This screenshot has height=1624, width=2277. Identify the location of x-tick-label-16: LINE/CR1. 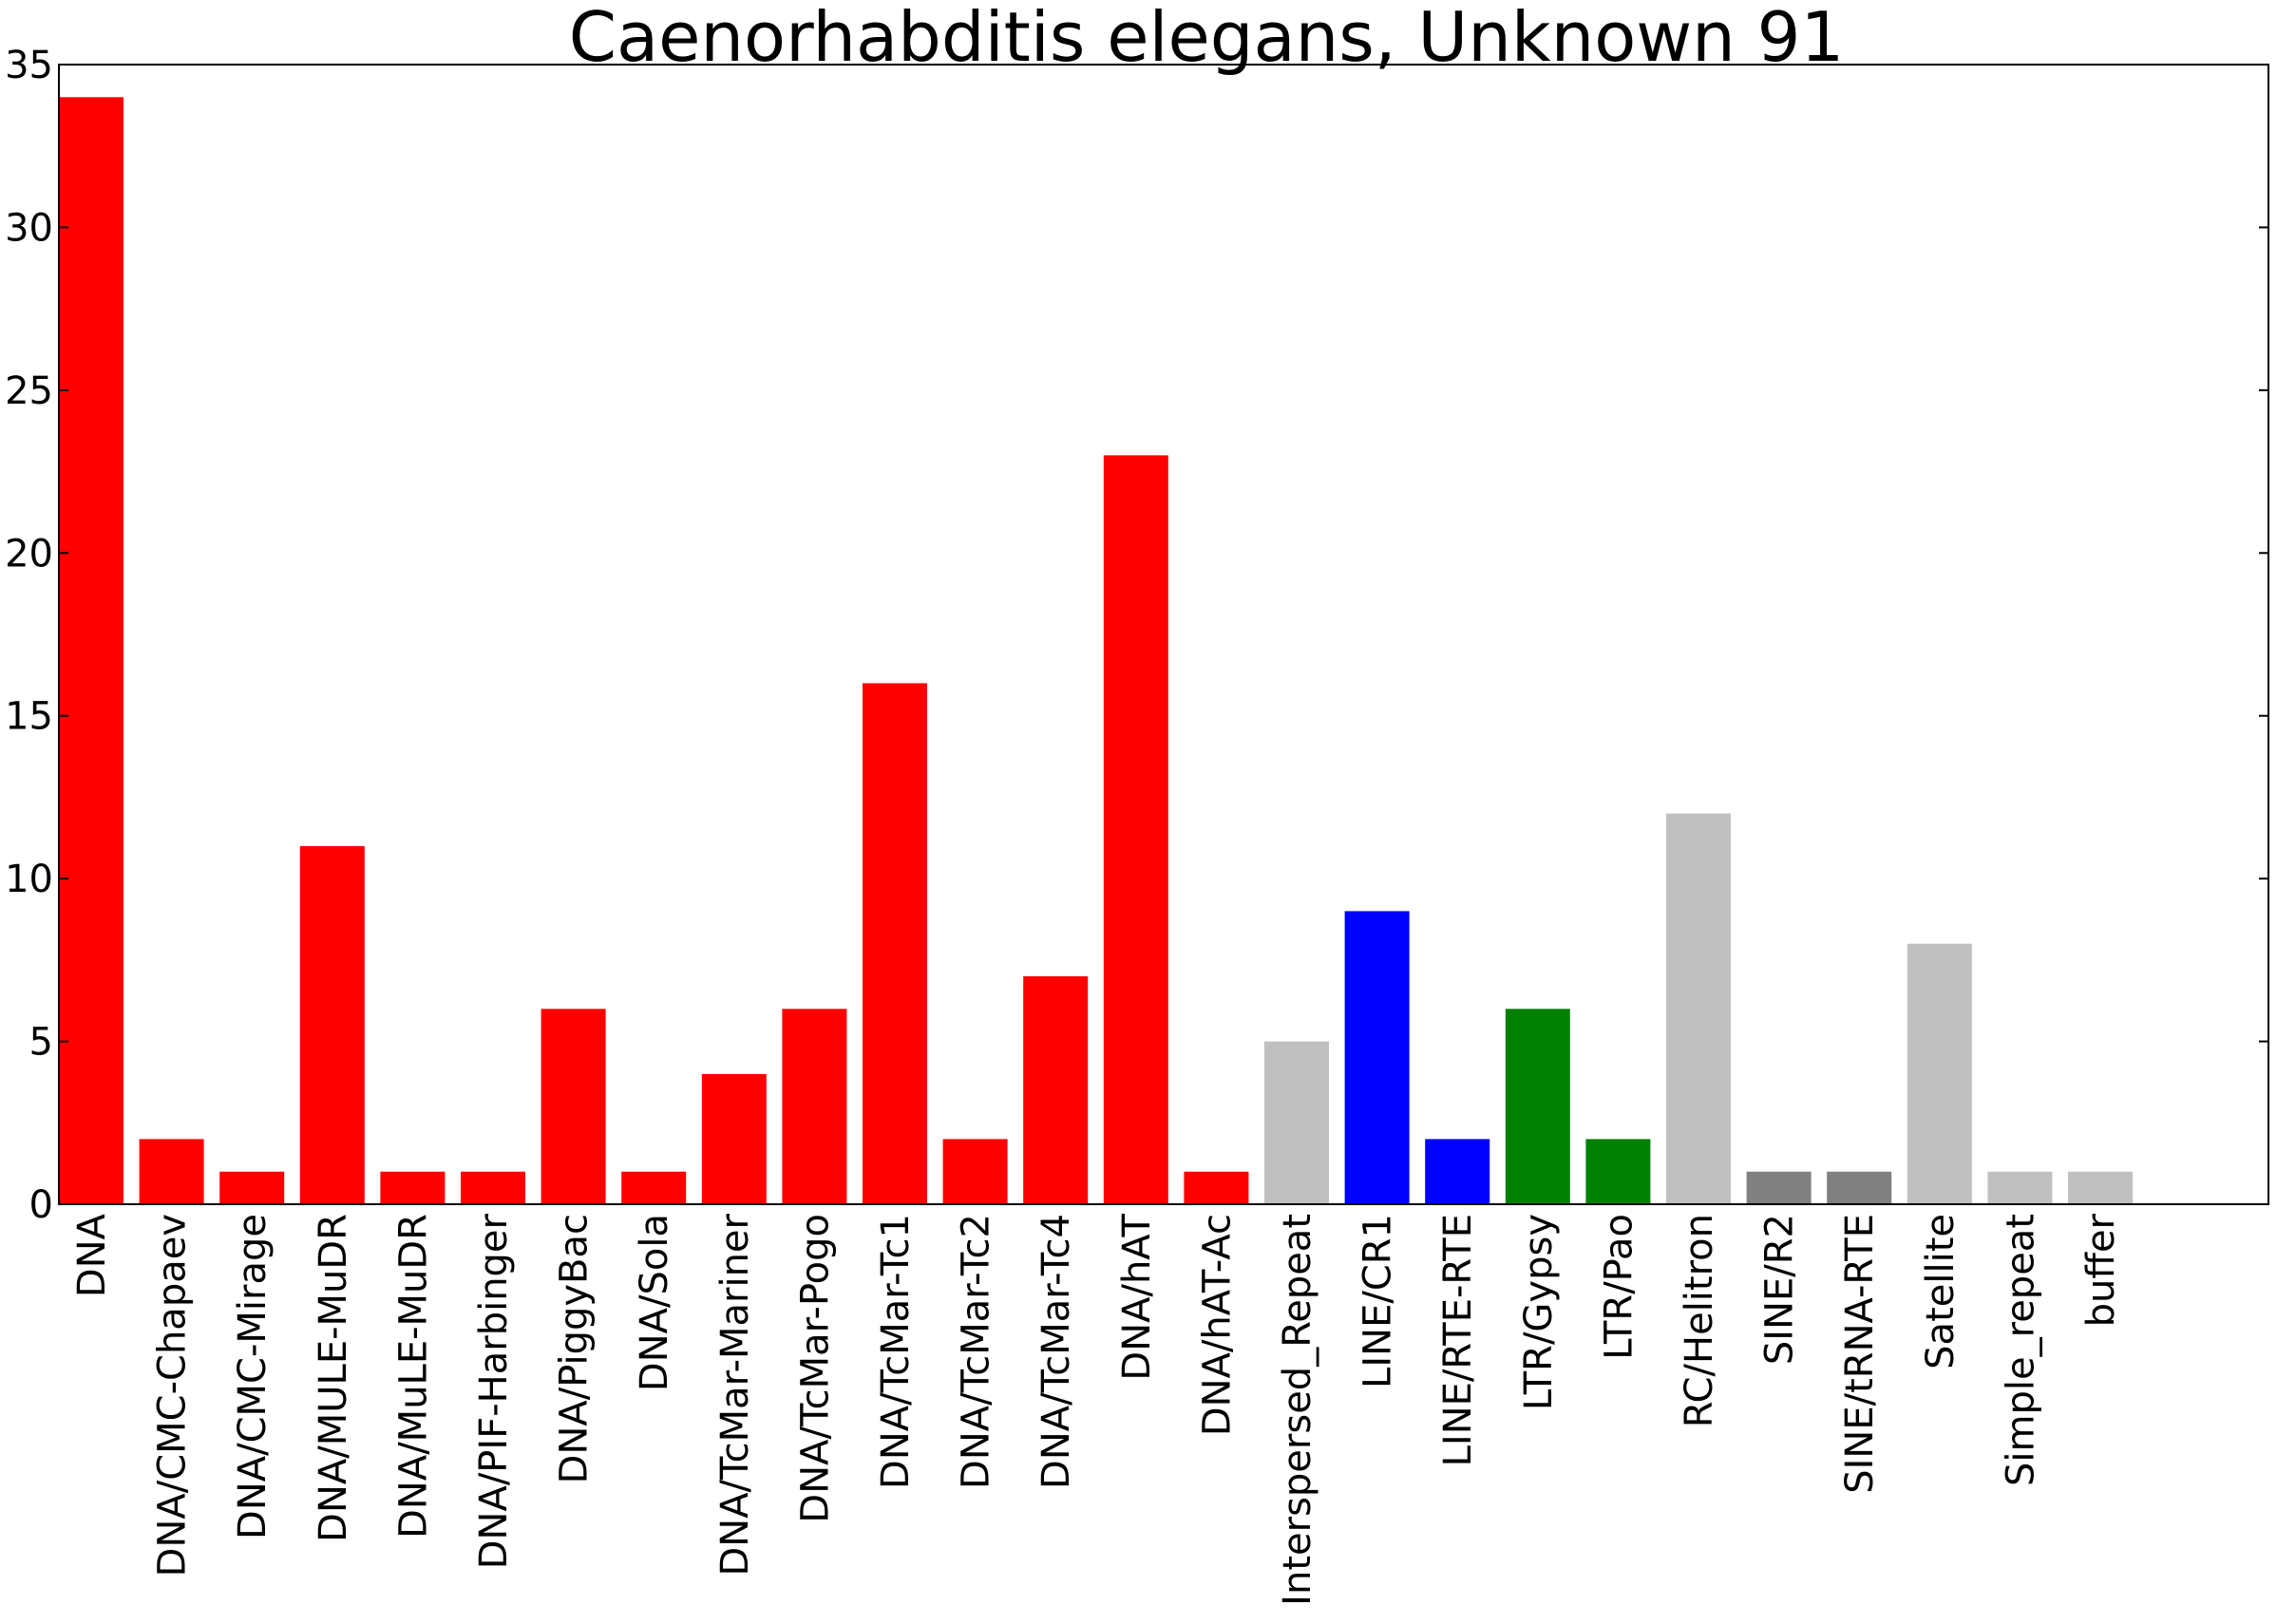
(1378, 1301).